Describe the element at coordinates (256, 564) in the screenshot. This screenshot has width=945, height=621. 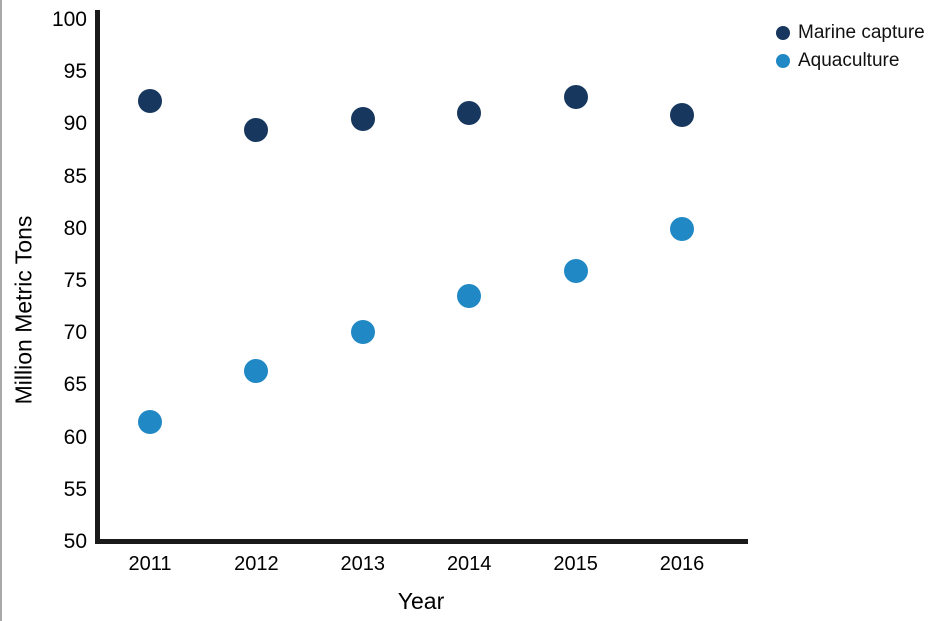
I see `x-tick-label-2012: 2012` at that location.